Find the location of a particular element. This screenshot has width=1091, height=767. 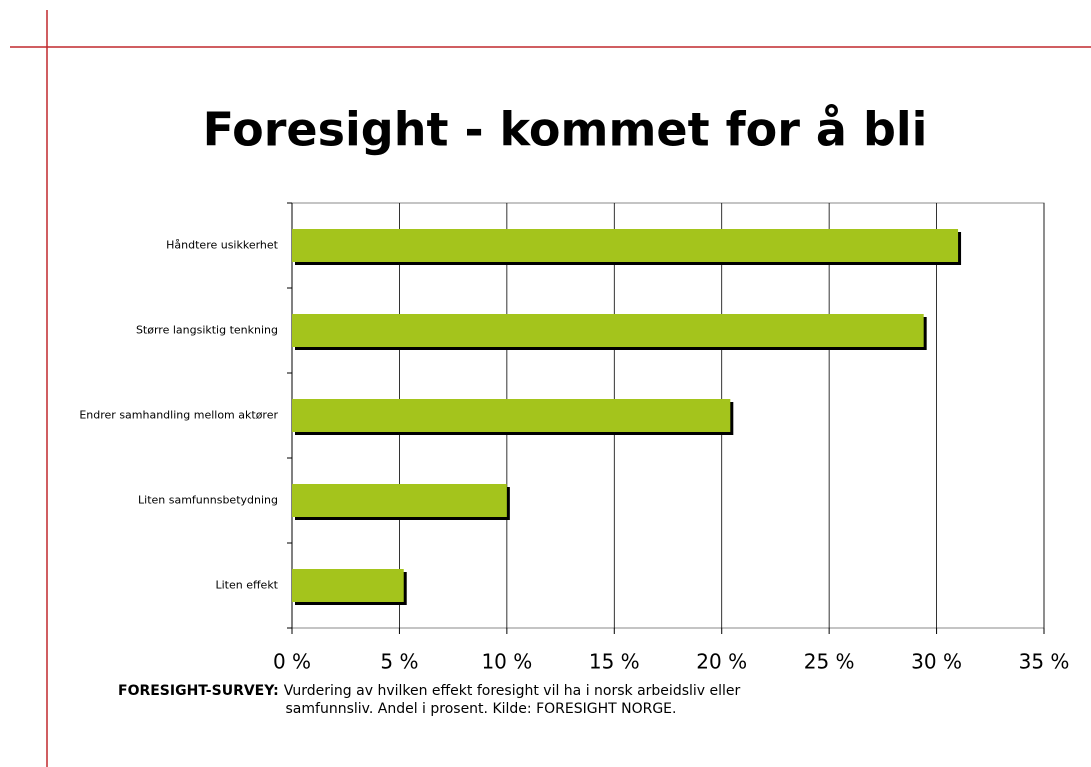

y-tick-label: Liten effekt is located at coordinates (246, 585).